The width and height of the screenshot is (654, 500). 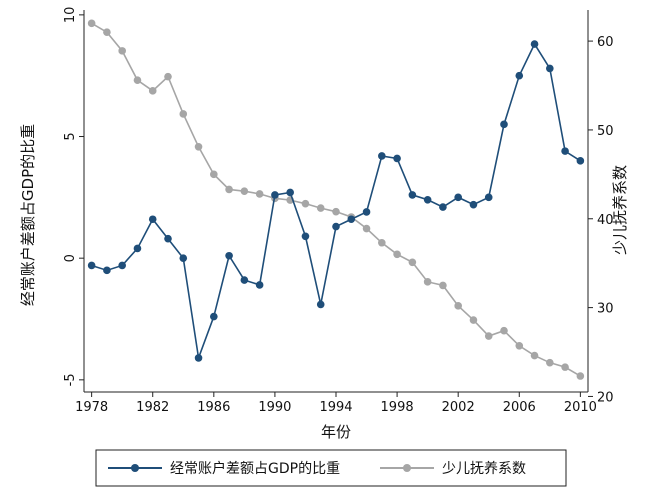 What do you see at coordinates (336, 432) in the screenshot?
I see `x-axis-title: 年份` at bounding box center [336, 432].